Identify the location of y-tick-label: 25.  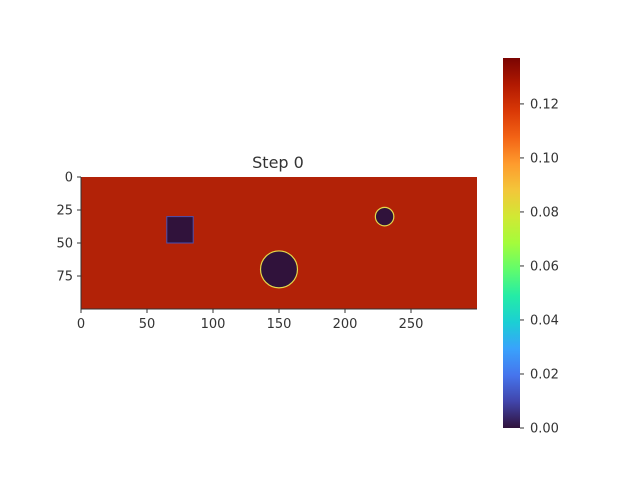
(64, 211).